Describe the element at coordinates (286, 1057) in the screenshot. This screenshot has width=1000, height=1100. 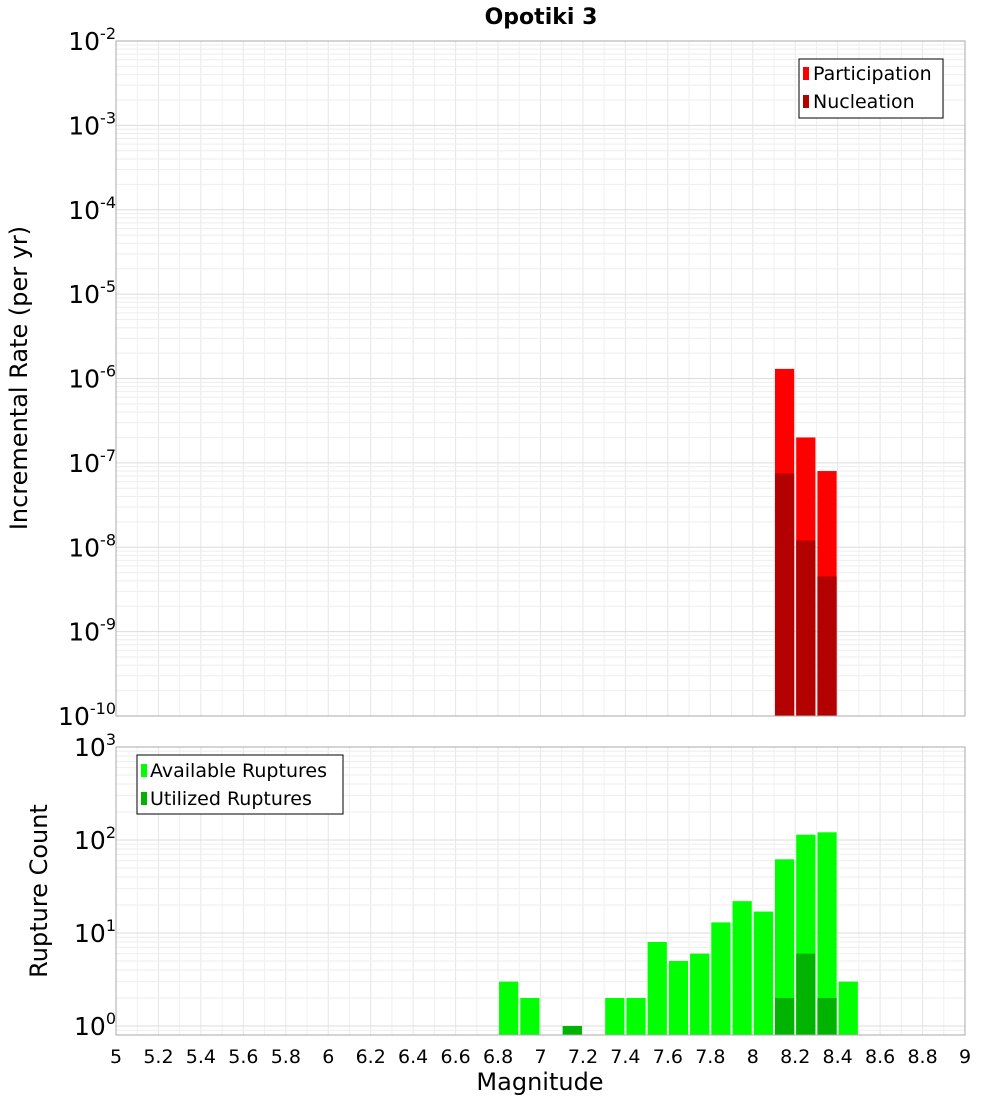
I see `x-tick-label: 5.8` at that location.